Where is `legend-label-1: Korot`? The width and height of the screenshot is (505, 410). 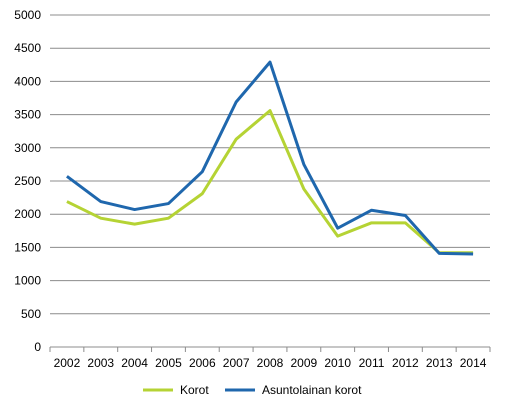 legend-label-1: Korot is located at coordinates (194, 390).